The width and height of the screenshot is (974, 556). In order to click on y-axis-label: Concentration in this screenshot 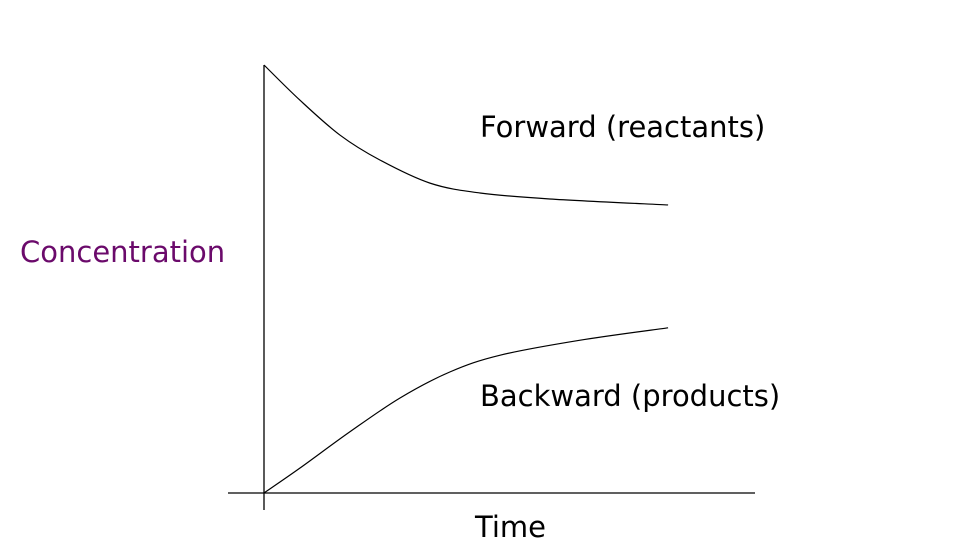, I will do `click(122, 252)`.